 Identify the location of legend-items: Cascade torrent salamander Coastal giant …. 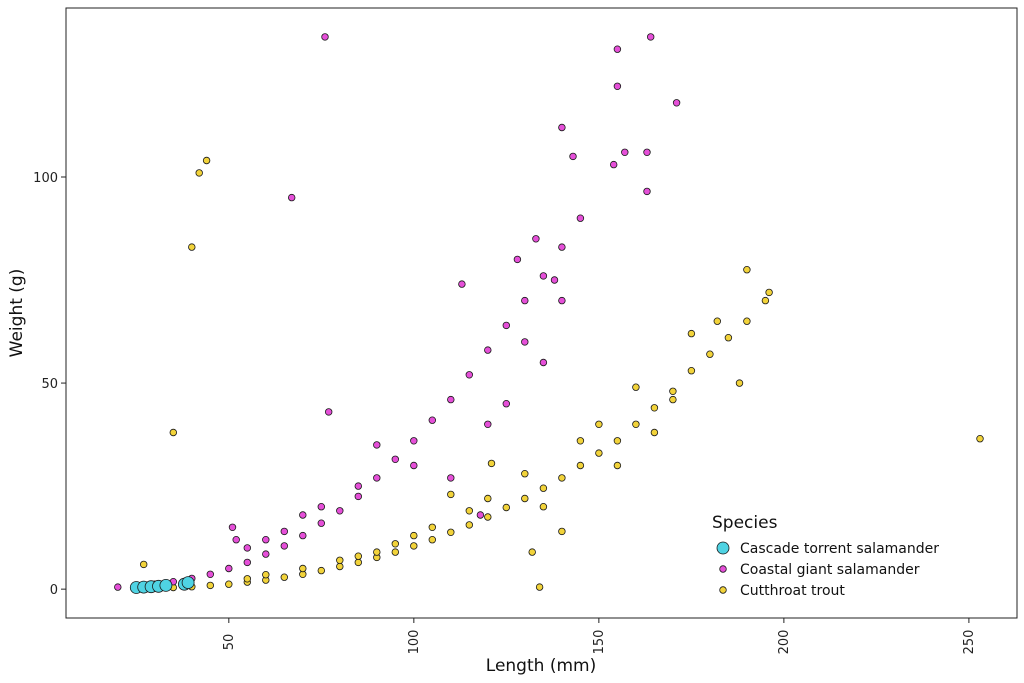
(827, 570).